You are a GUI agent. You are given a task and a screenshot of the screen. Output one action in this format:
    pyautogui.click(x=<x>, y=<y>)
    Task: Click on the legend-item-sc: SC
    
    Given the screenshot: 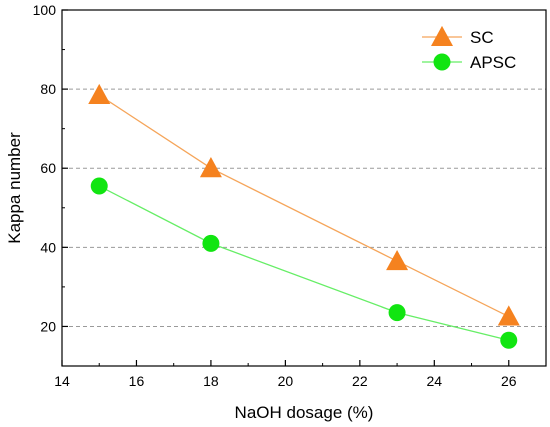 What is the action you would take?
    pyautogui.click(x=458, y=36)
    